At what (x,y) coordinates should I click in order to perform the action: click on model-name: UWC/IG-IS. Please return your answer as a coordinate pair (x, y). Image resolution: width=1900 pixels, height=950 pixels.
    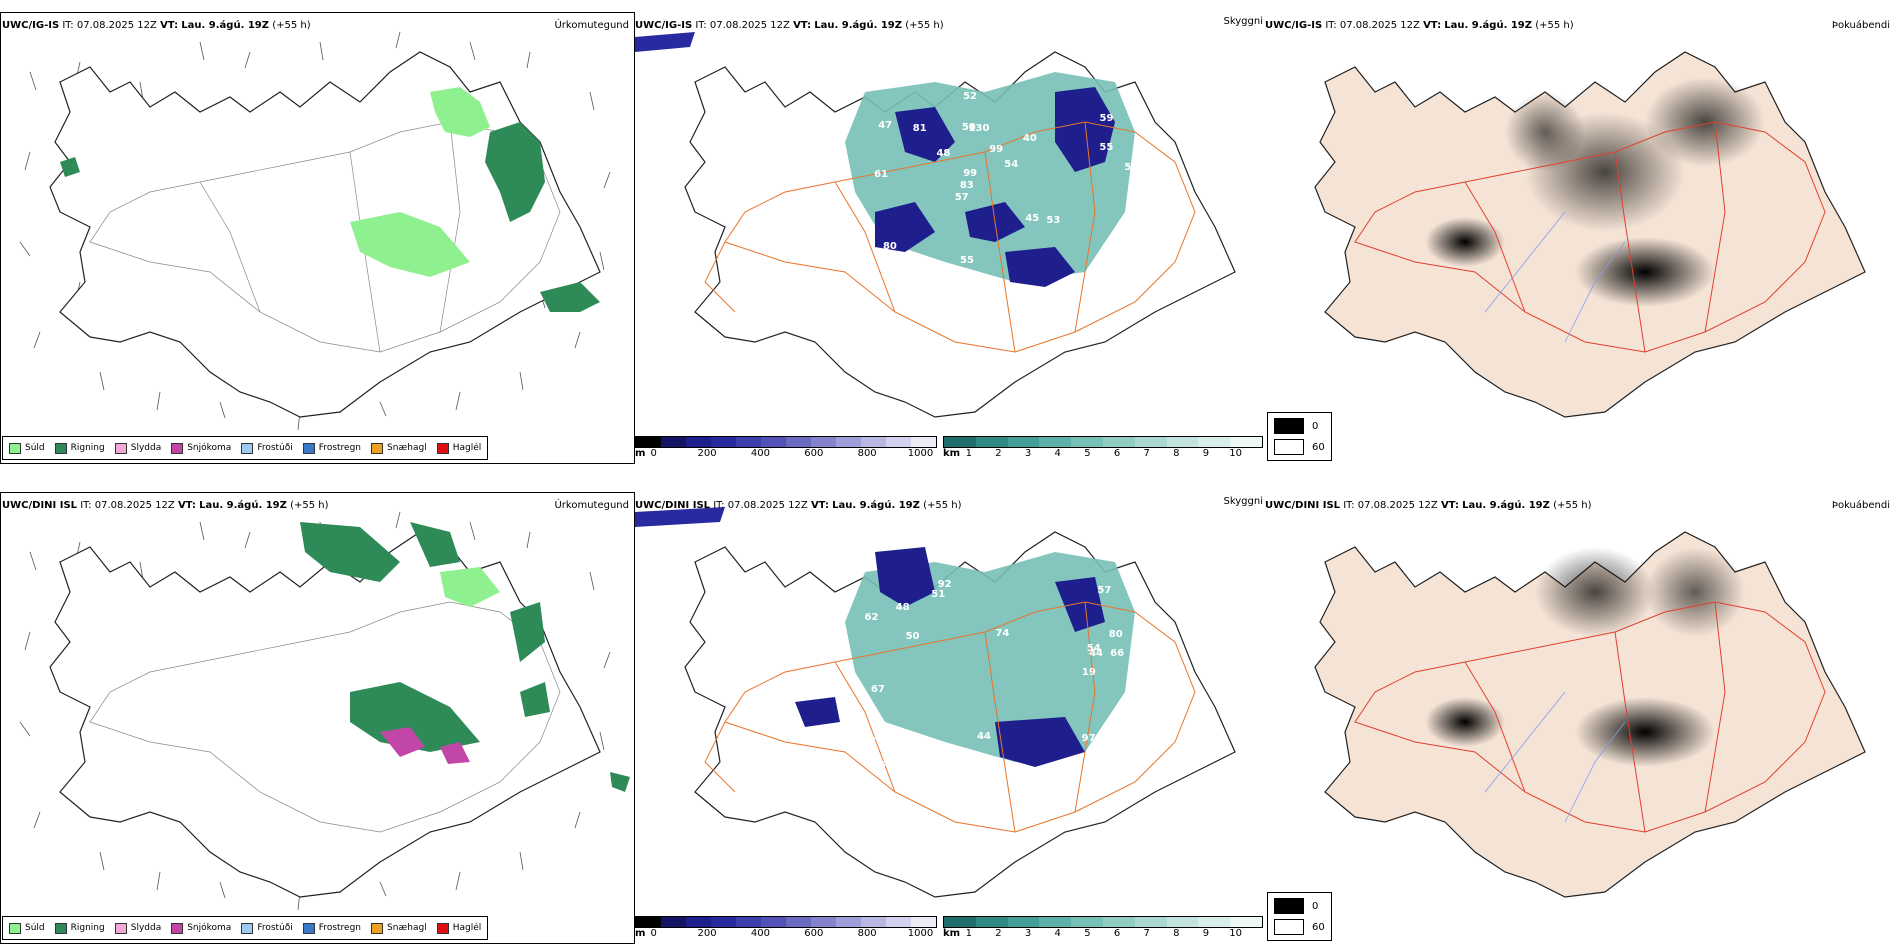
    Looking at the image, I should click on (1294, 25).